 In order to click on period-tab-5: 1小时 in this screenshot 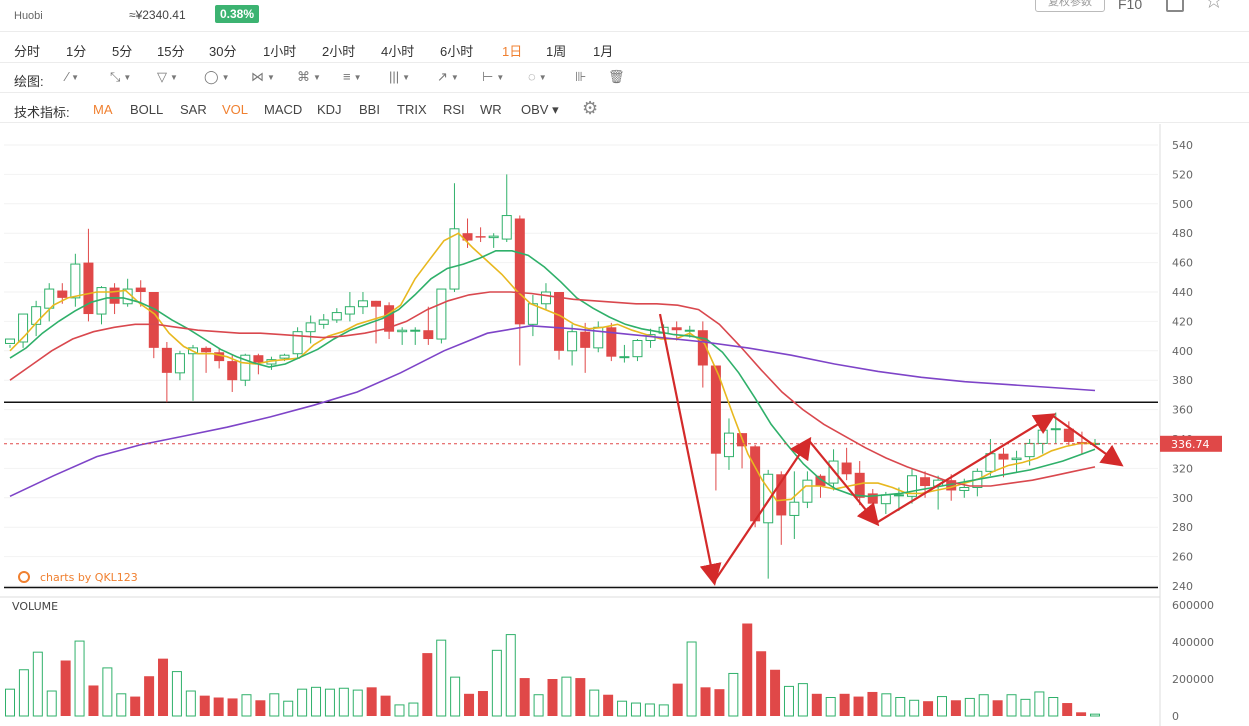, I will do `click(280, 51)`.